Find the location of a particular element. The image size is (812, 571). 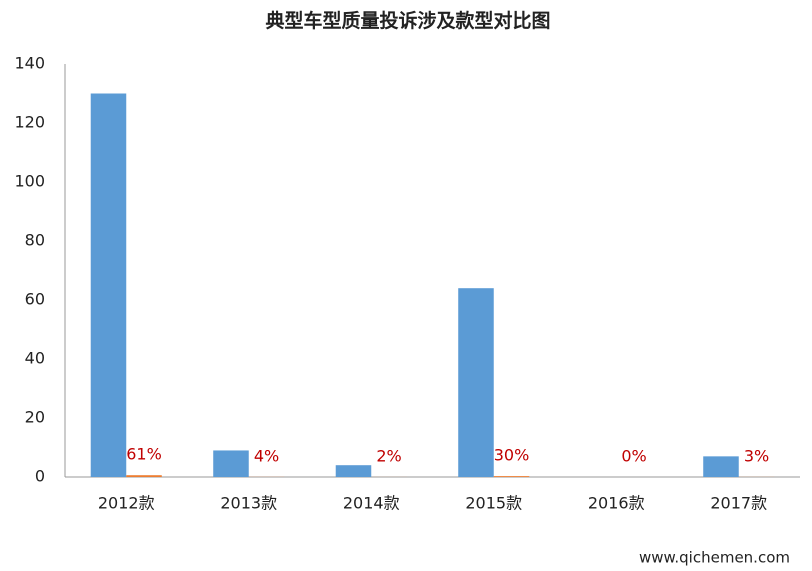

value-label: 3% is located at coordinates (756, 455).